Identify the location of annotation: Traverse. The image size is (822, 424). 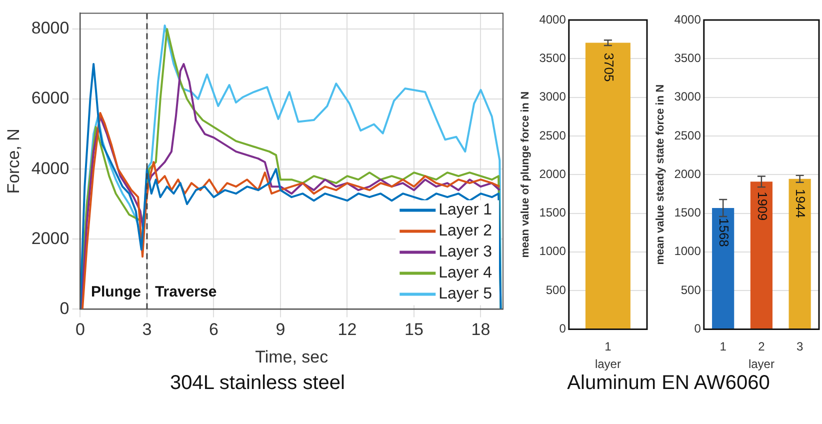
(185, 291).